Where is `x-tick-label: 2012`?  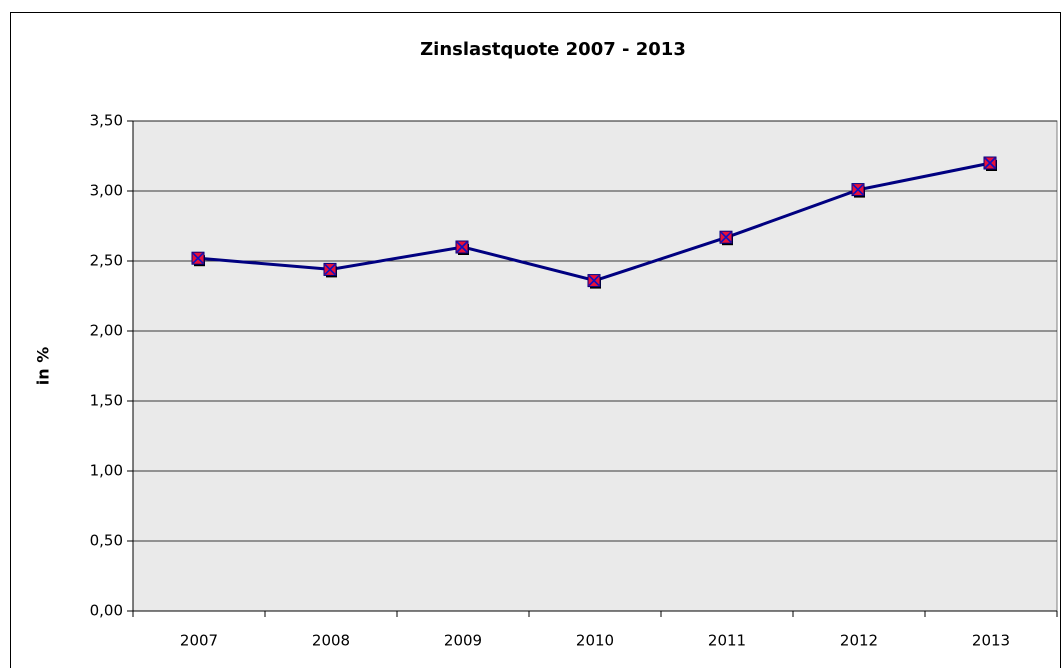 x-tick-label: 2012 is located at coordinates (859, 641).